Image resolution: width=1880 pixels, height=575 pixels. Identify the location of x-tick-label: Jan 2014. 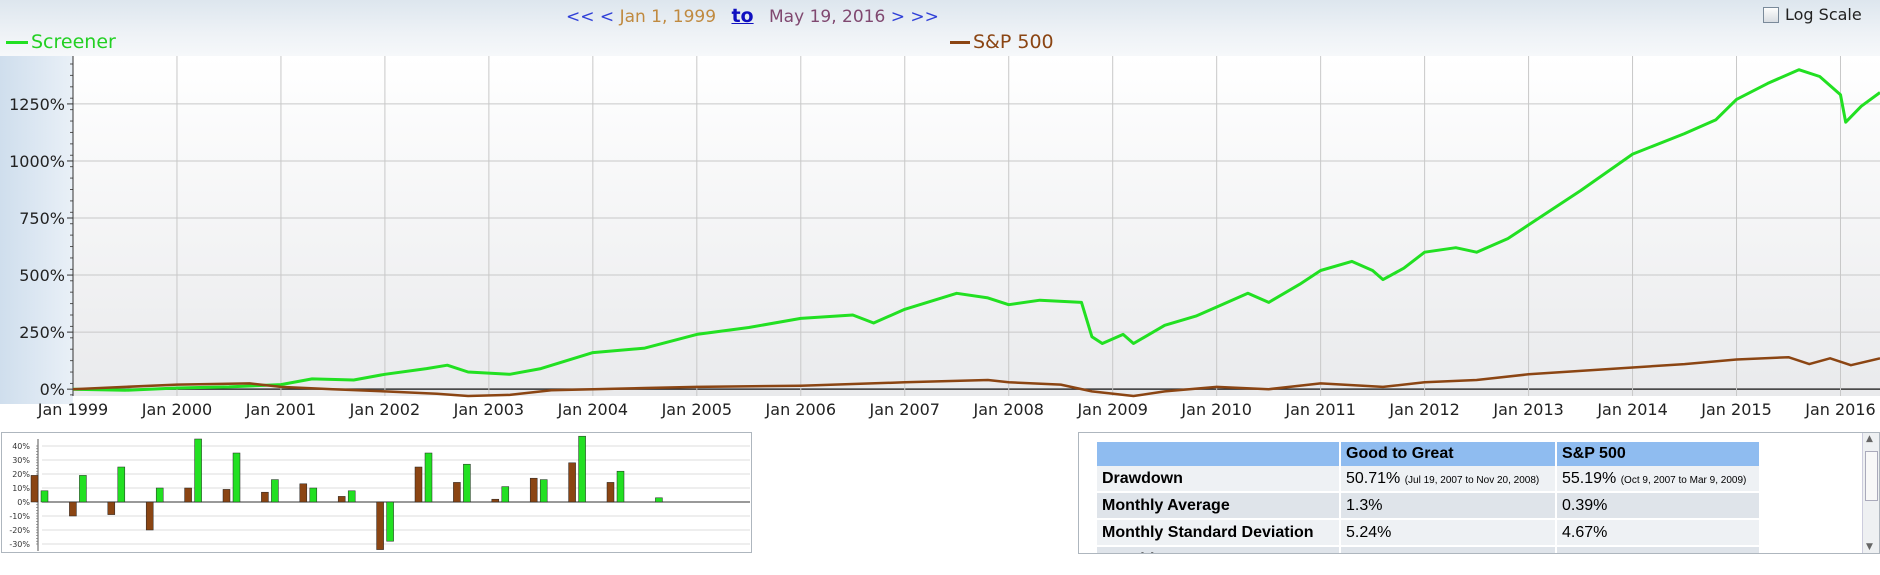
(1631, 409).